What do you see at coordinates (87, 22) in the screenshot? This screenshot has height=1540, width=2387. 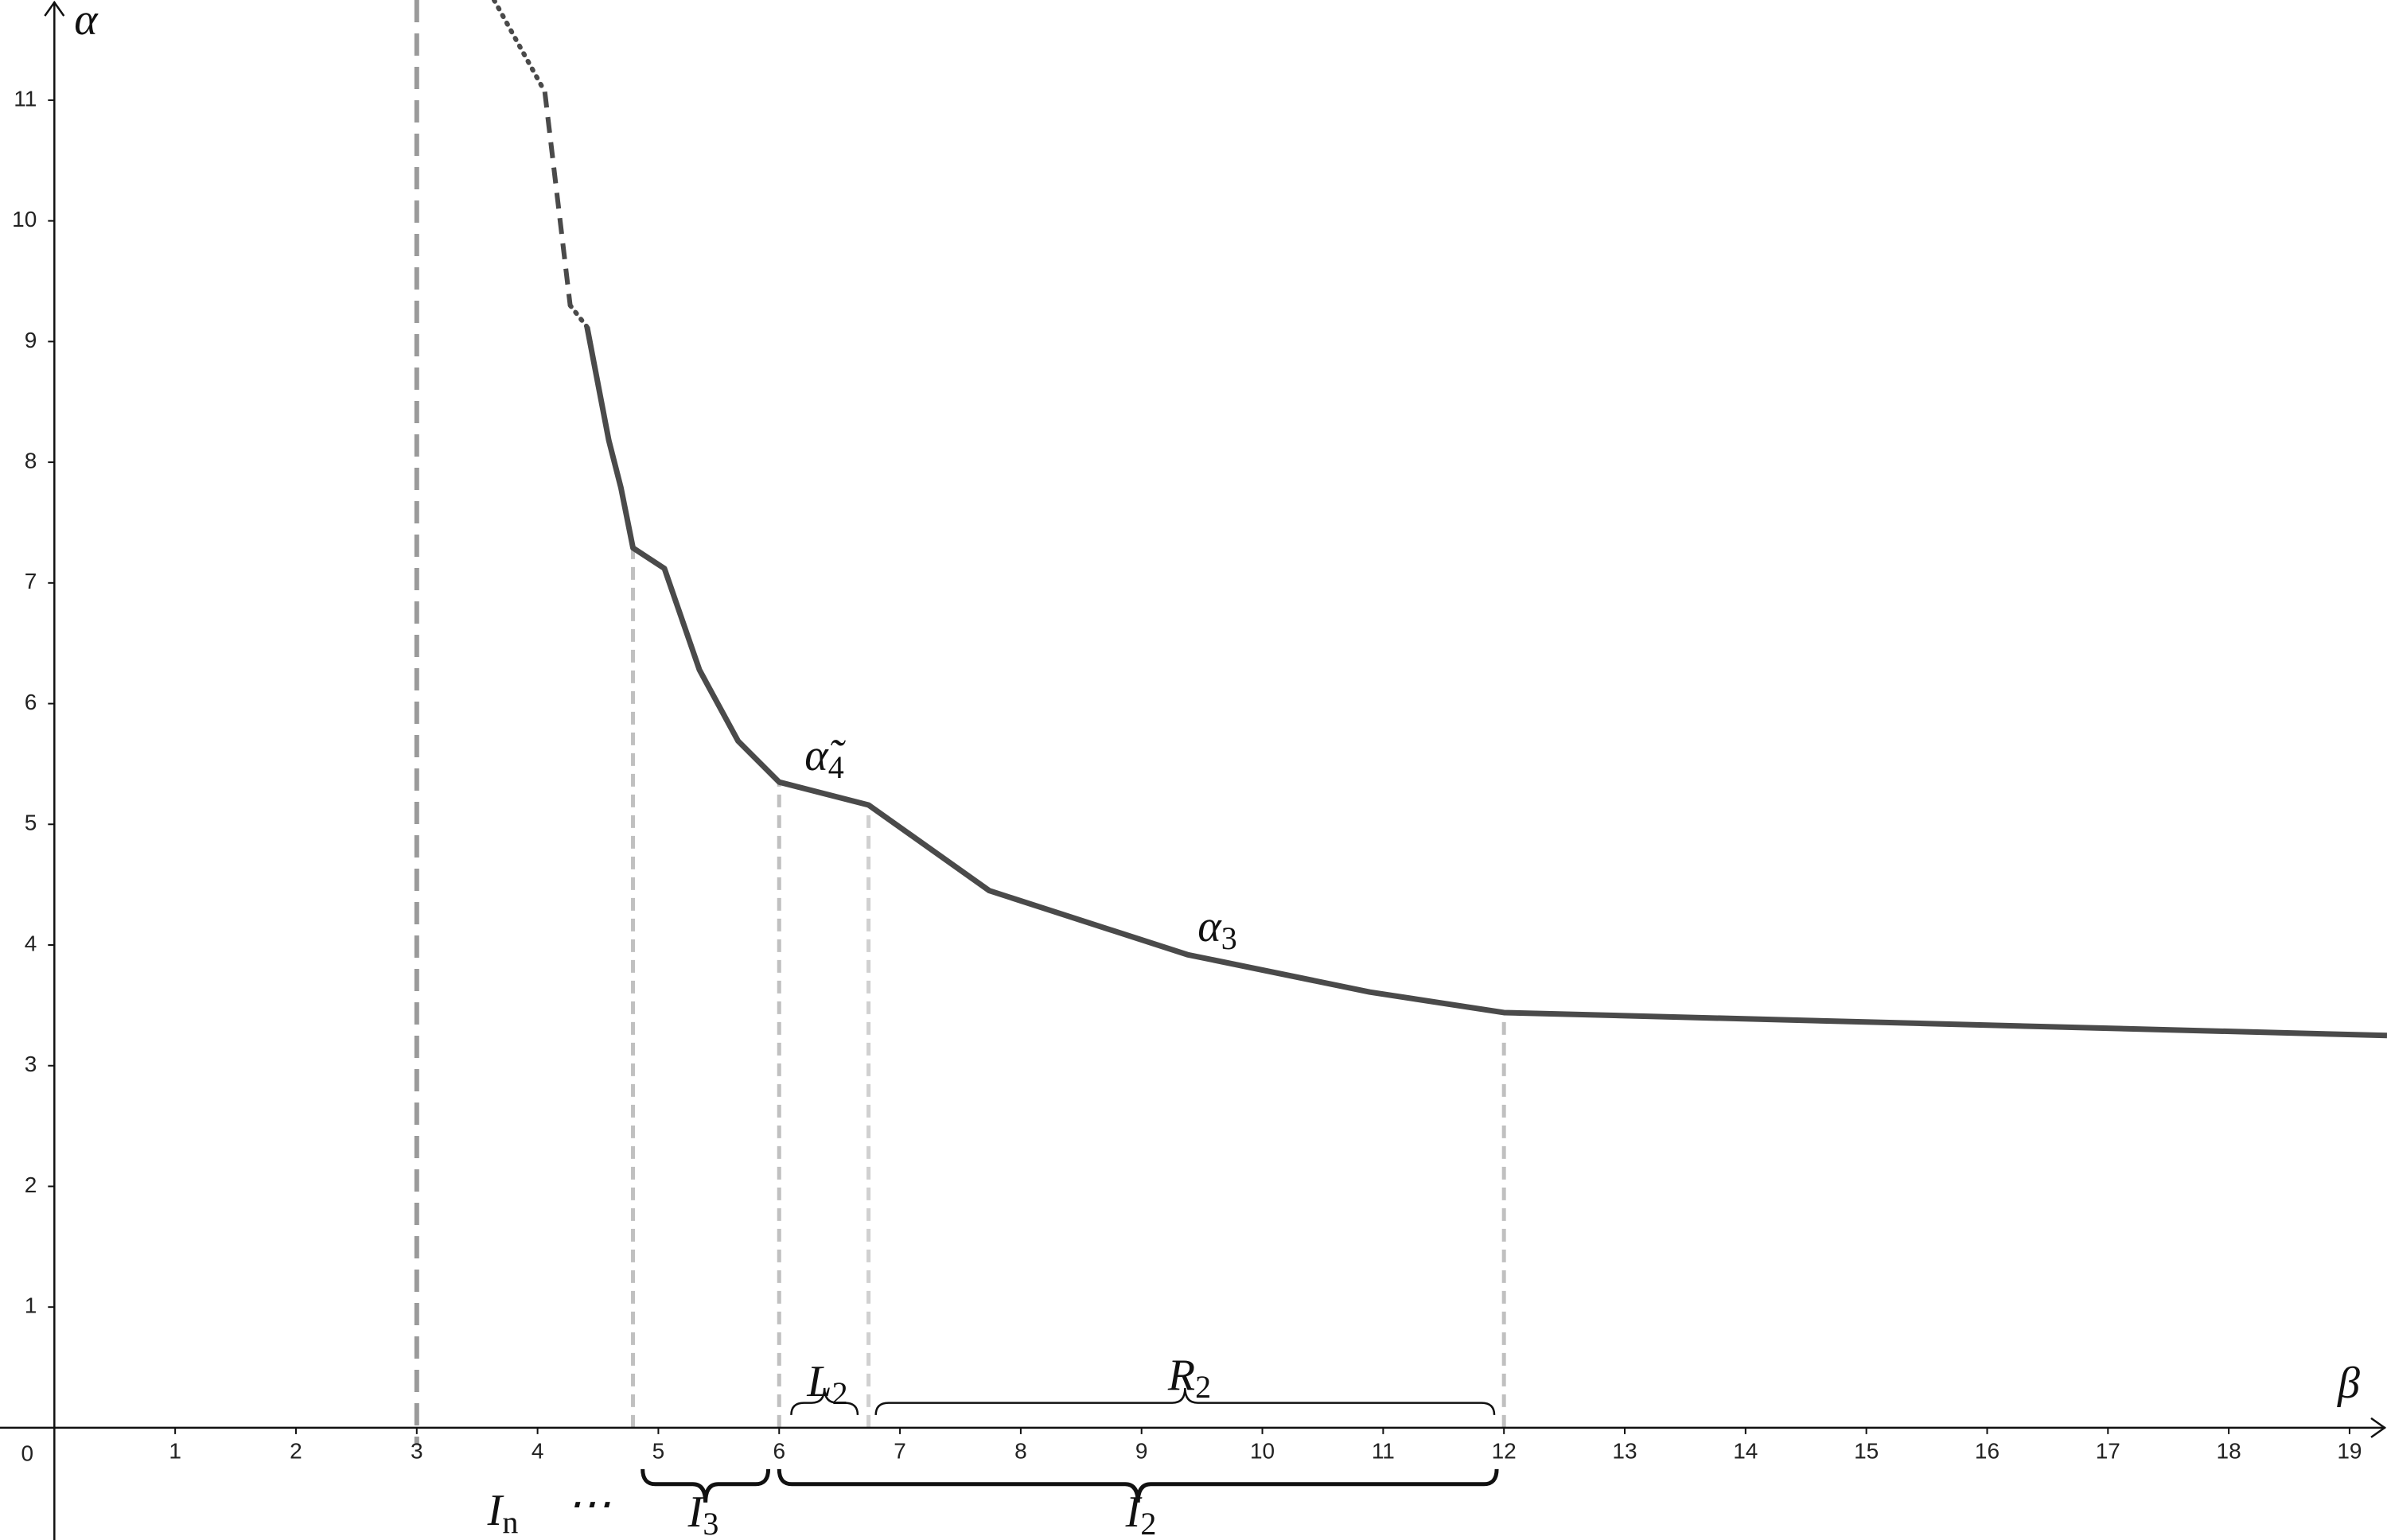 I see `y-axis-label: α` at bounding box center [87, 22].